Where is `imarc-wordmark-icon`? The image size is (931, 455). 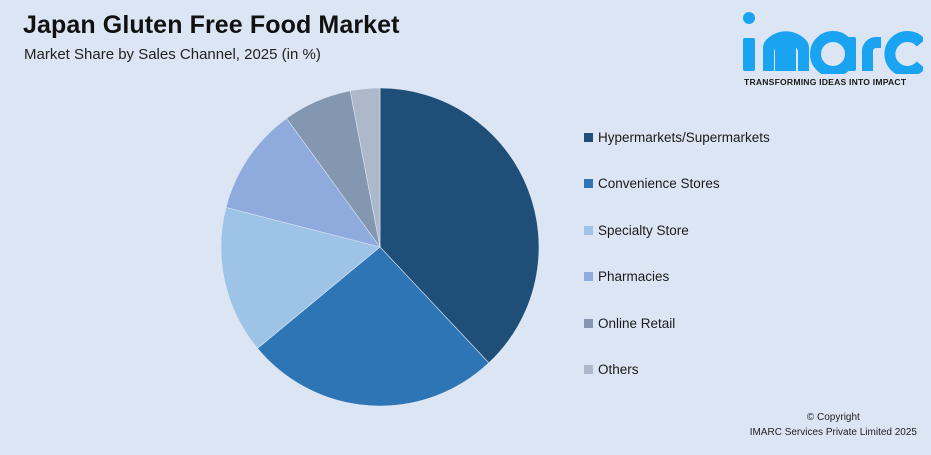
imarc-wordmark-icon is located at coordinates (833, 43).